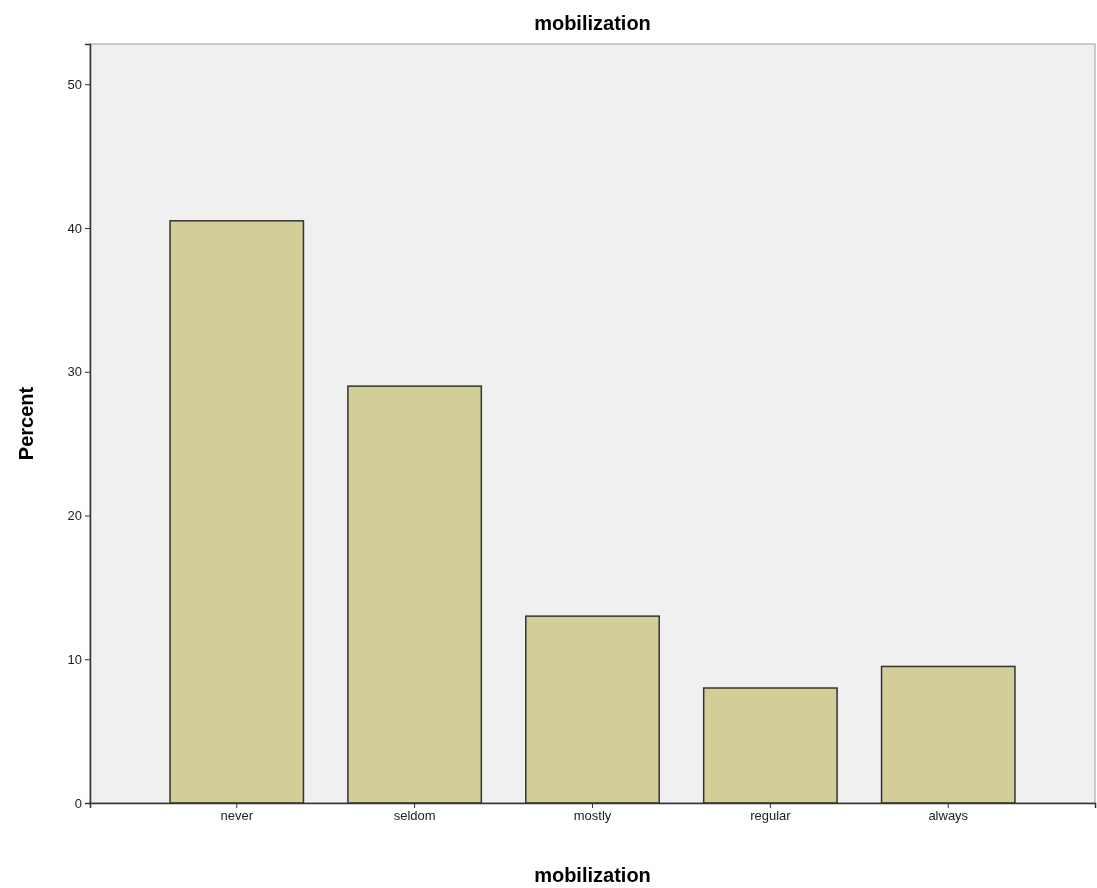  What do you see at coordinates (948, 816) in the screenshot?
I see `x-tick-label: always` at bounding box center [948, 816].